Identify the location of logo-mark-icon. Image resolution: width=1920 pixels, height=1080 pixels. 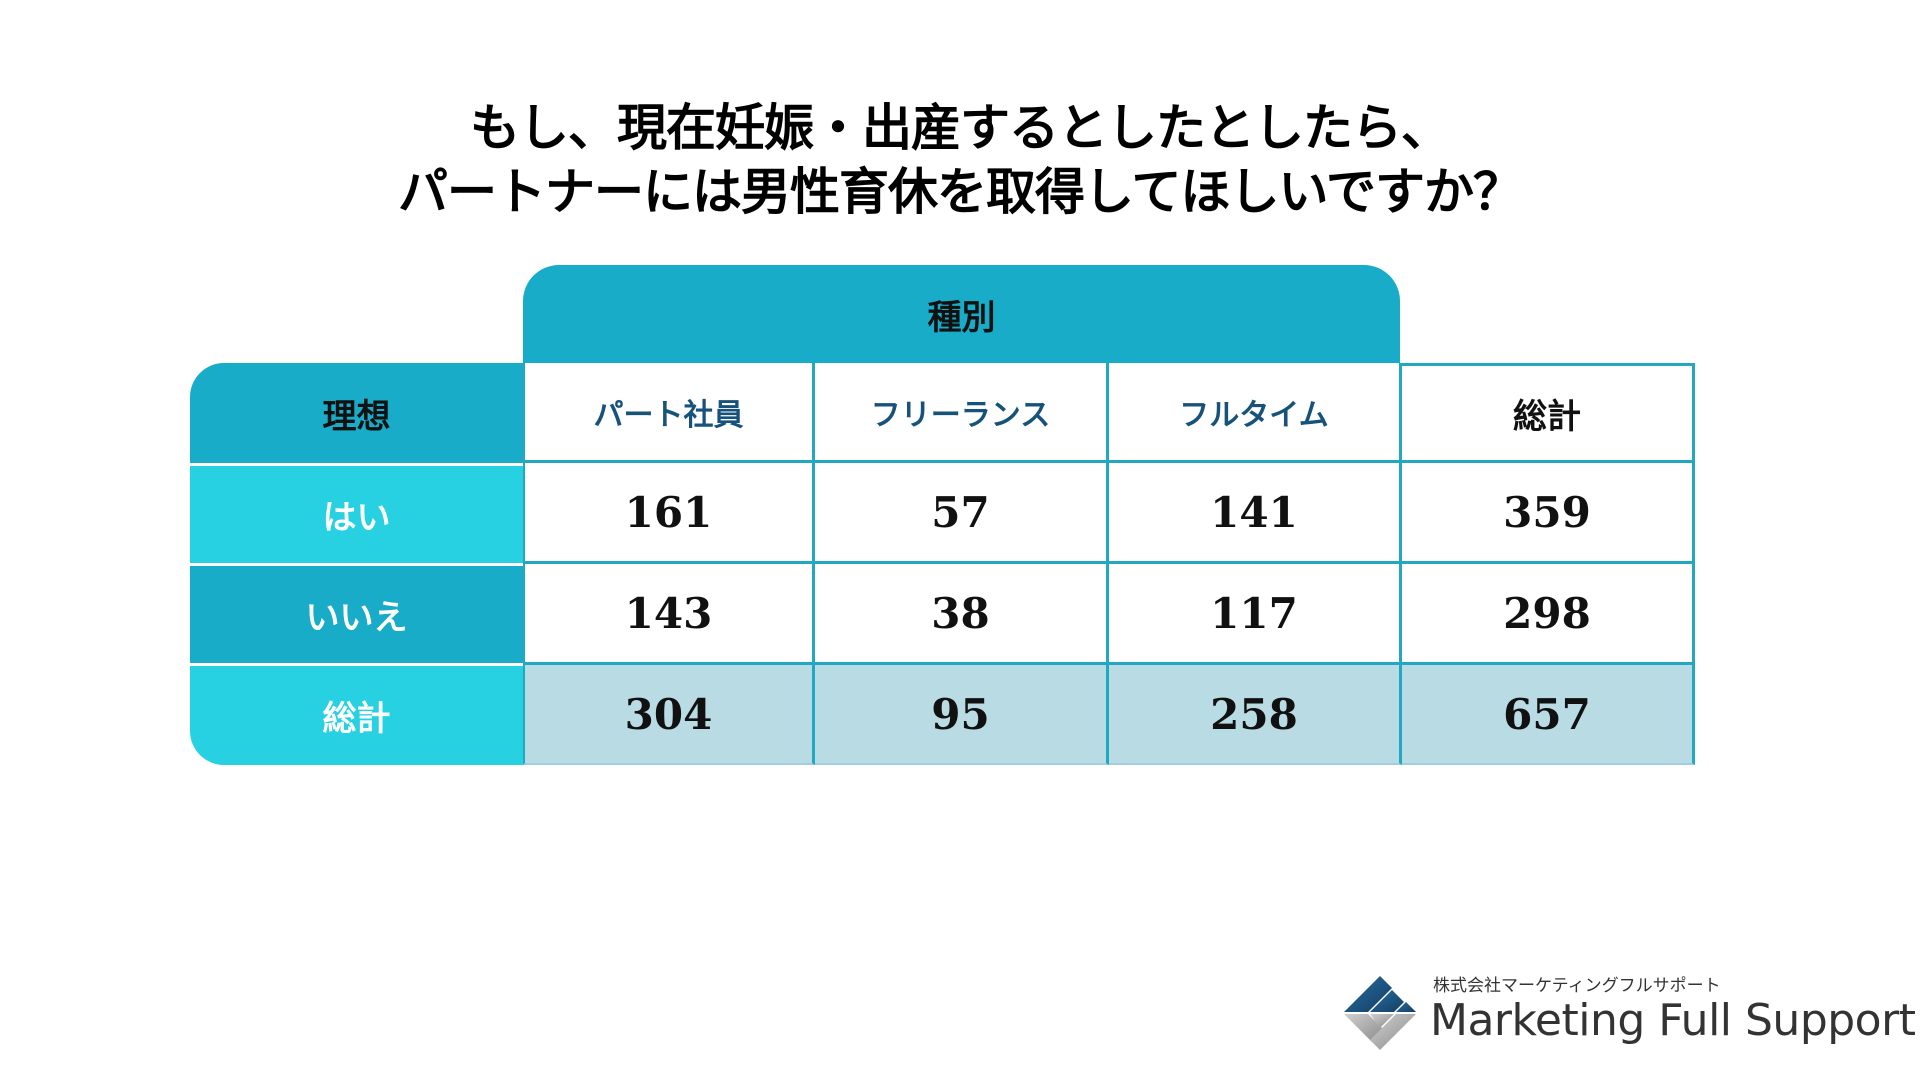
(1380, 1013).